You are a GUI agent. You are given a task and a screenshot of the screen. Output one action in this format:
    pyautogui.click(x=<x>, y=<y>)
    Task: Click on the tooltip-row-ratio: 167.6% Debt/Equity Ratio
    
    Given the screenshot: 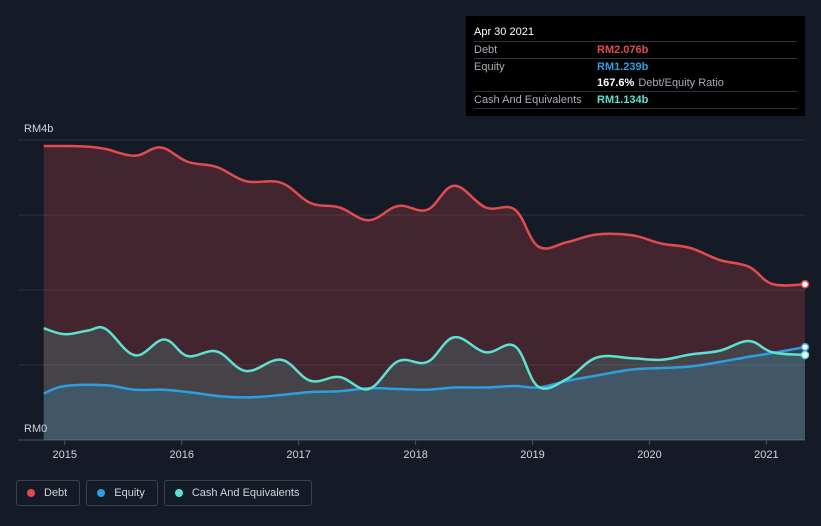 What is the action you would take?
    pyautogui.click(x=635, y=83)
    